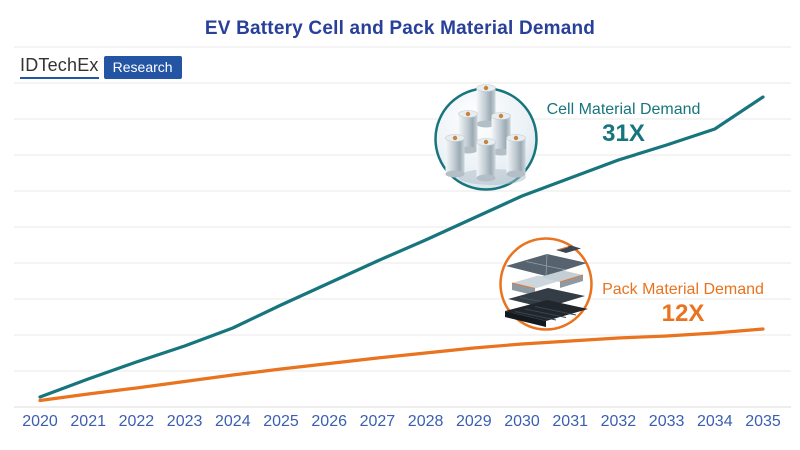 The image size is (800, 450). Describe the element at coordinates (570, 421) in the screenshot. I see `x-axis-label-2031: 2031` at that location.